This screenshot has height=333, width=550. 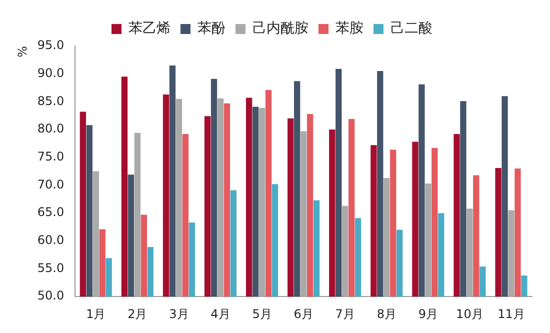 I want to click on x-tick-label: 5月, so click(x=262, y=313).